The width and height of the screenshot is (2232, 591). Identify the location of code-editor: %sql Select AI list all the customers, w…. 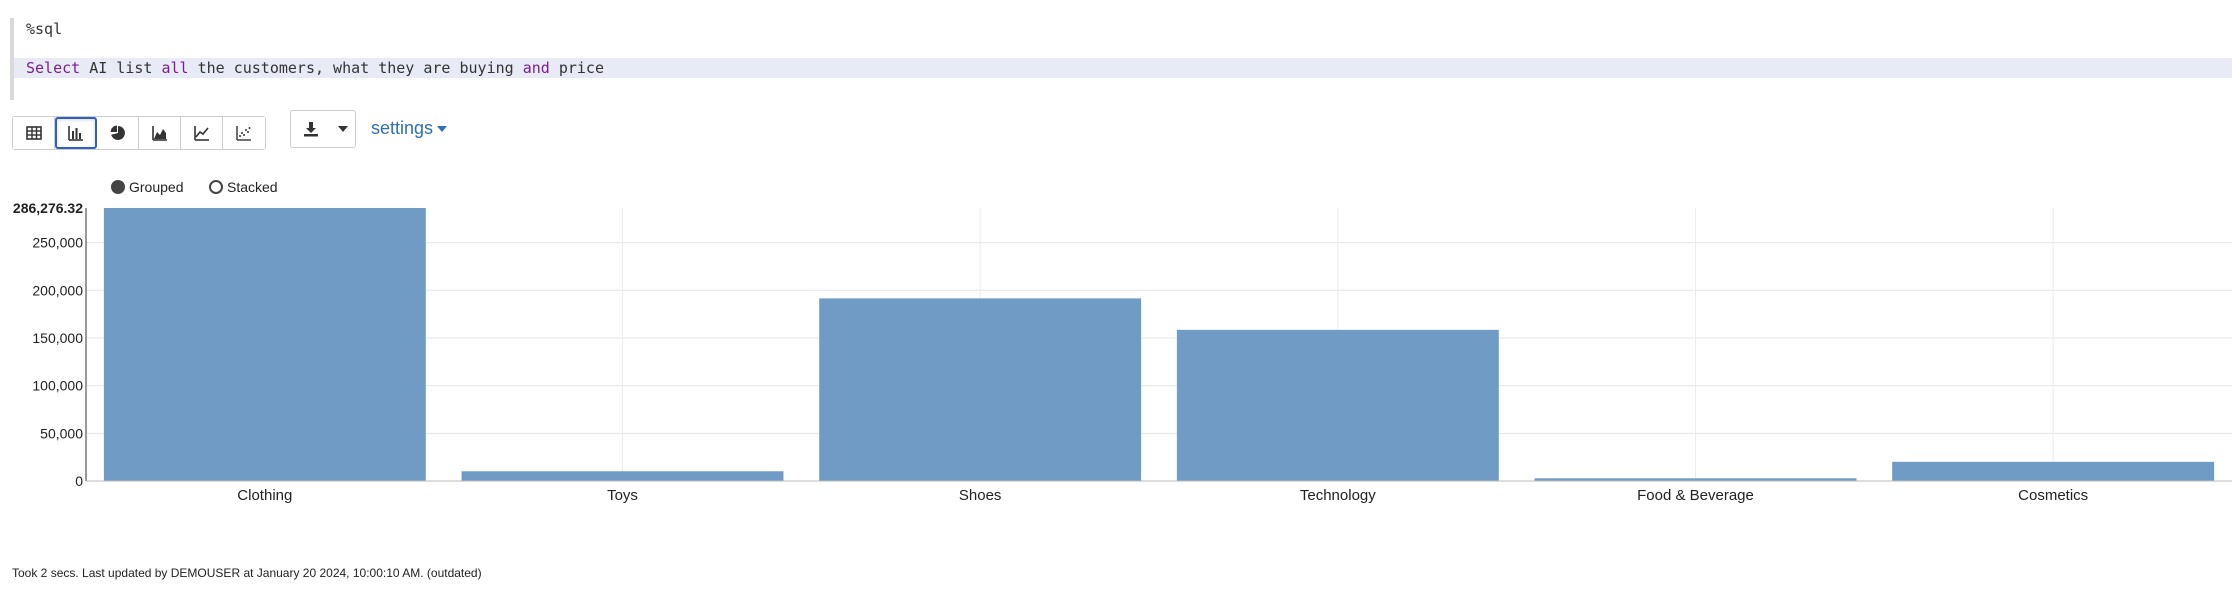
(1121, 59).